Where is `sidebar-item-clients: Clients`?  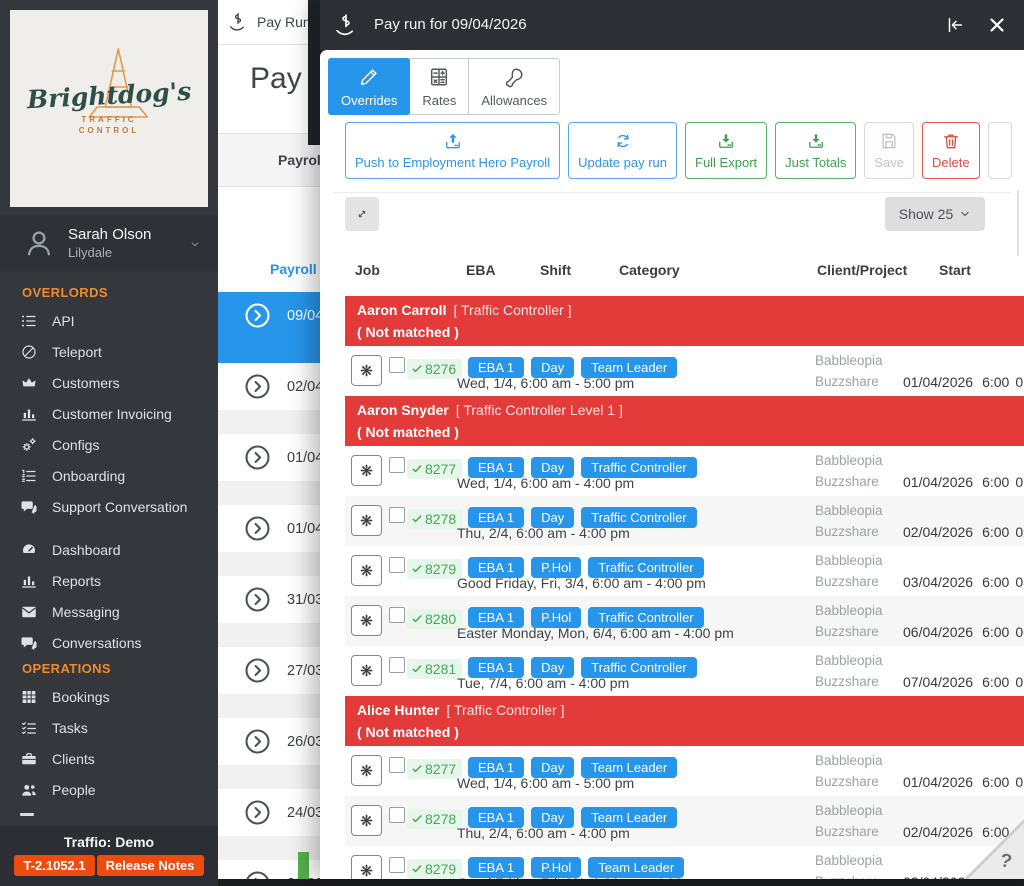 sidebar-item-clients: Clients is located at coordinates (109, 758).